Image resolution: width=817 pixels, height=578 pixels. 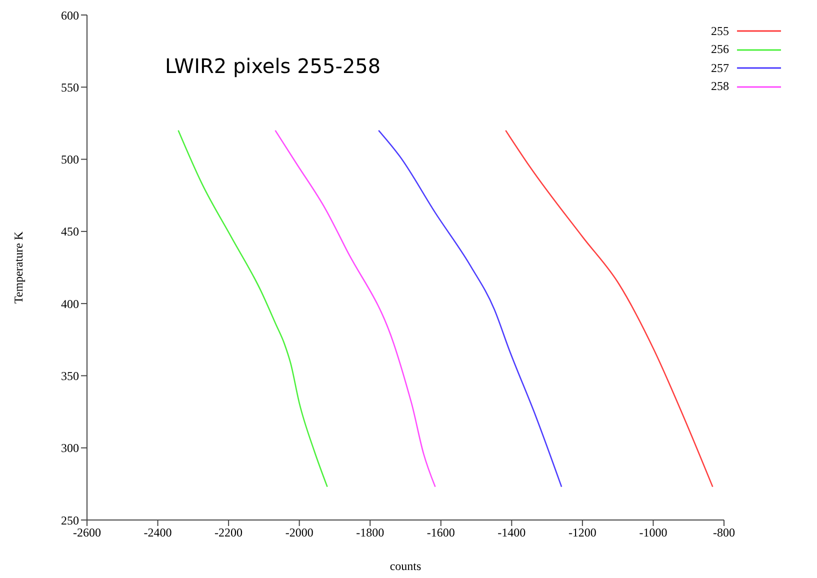 I want to click on x-tick-label: -1600, so click(x=440, y=533).